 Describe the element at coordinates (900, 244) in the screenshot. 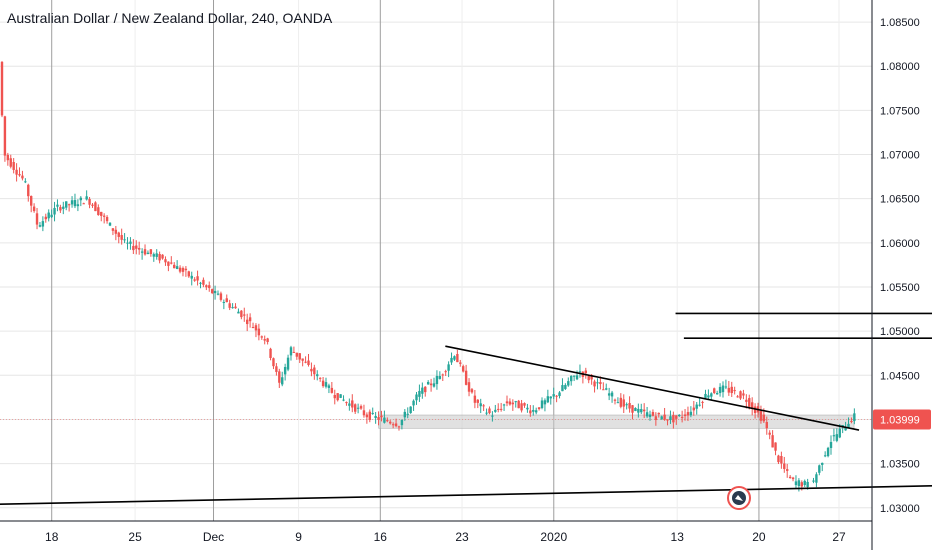

I see `y-tick-label: 1.06000` at that location.